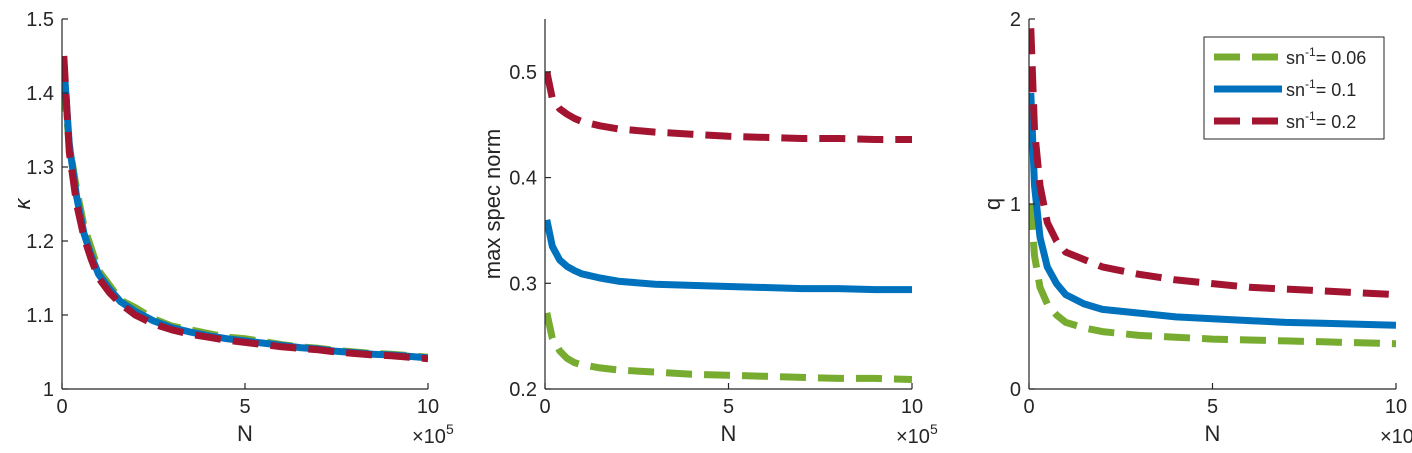 The height and width of the screenshot is (453, 1412). Describe the element at coordinates (1321, 120) in the screenshot. I see `legend-label: sn-1= 0.2` at that location.